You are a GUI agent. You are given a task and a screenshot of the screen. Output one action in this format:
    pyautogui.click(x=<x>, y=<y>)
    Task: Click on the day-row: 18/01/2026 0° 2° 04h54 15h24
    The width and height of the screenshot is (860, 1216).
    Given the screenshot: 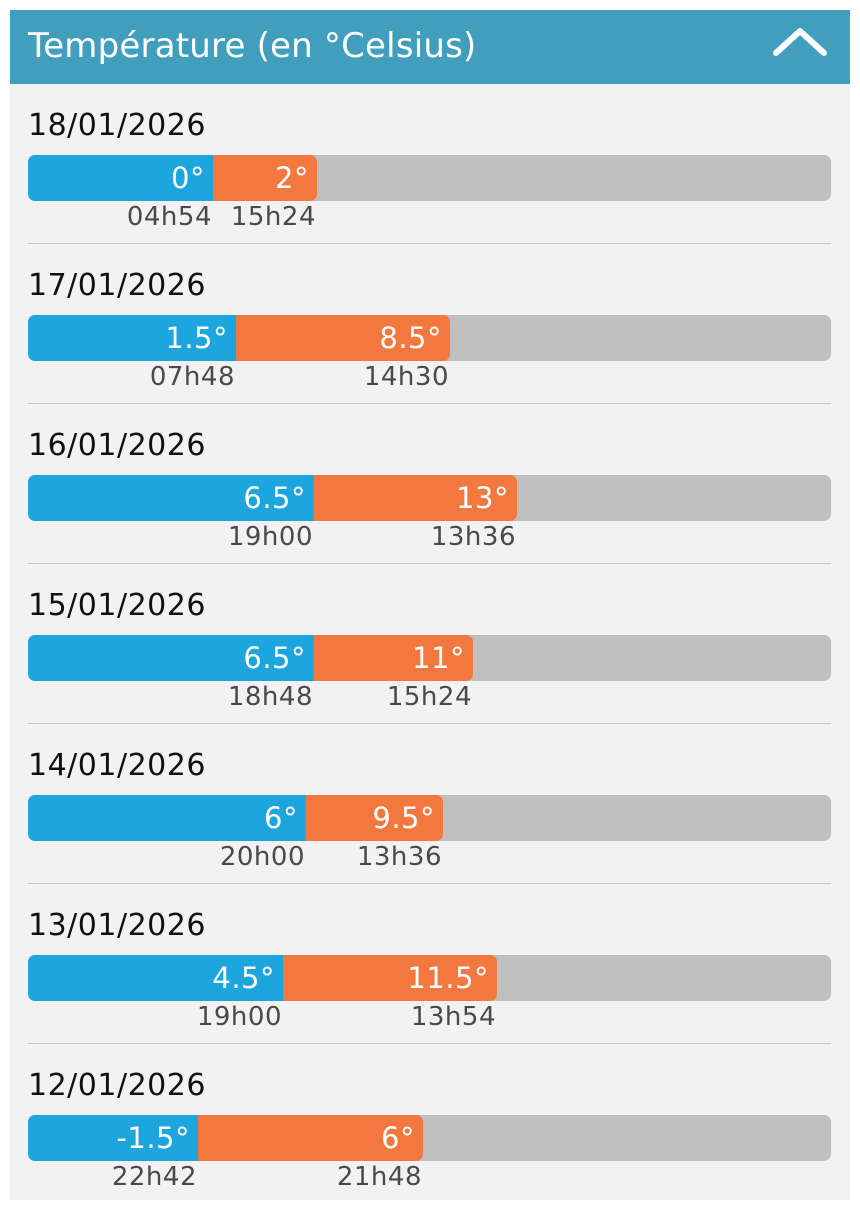 What is the action you would take?
    pyautogui.click(x=430, y=176)
    